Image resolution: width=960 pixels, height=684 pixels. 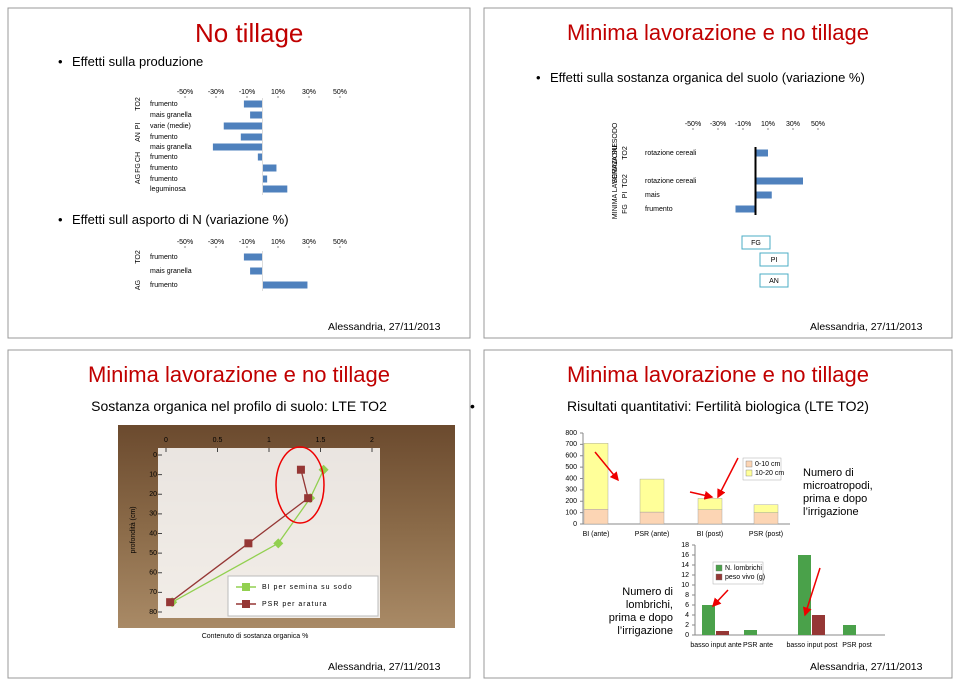 What do you see at coordinates (218, 440) in the screenshot?
I see `x-tick-label: 0.5` at bounding box center [218, 440].